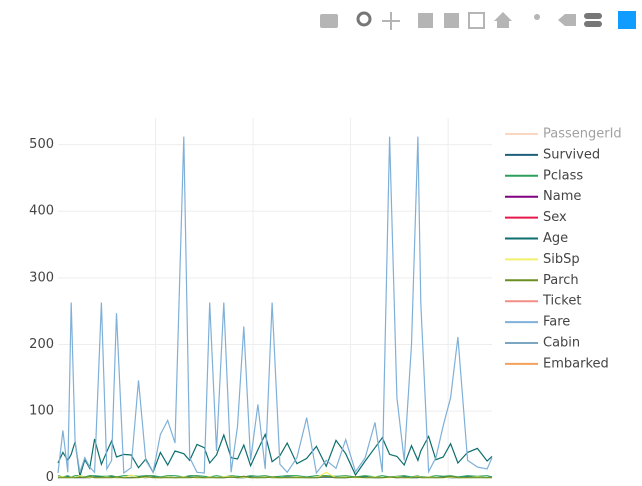  I want to click on zoom-out-icon, so click(451, 20).